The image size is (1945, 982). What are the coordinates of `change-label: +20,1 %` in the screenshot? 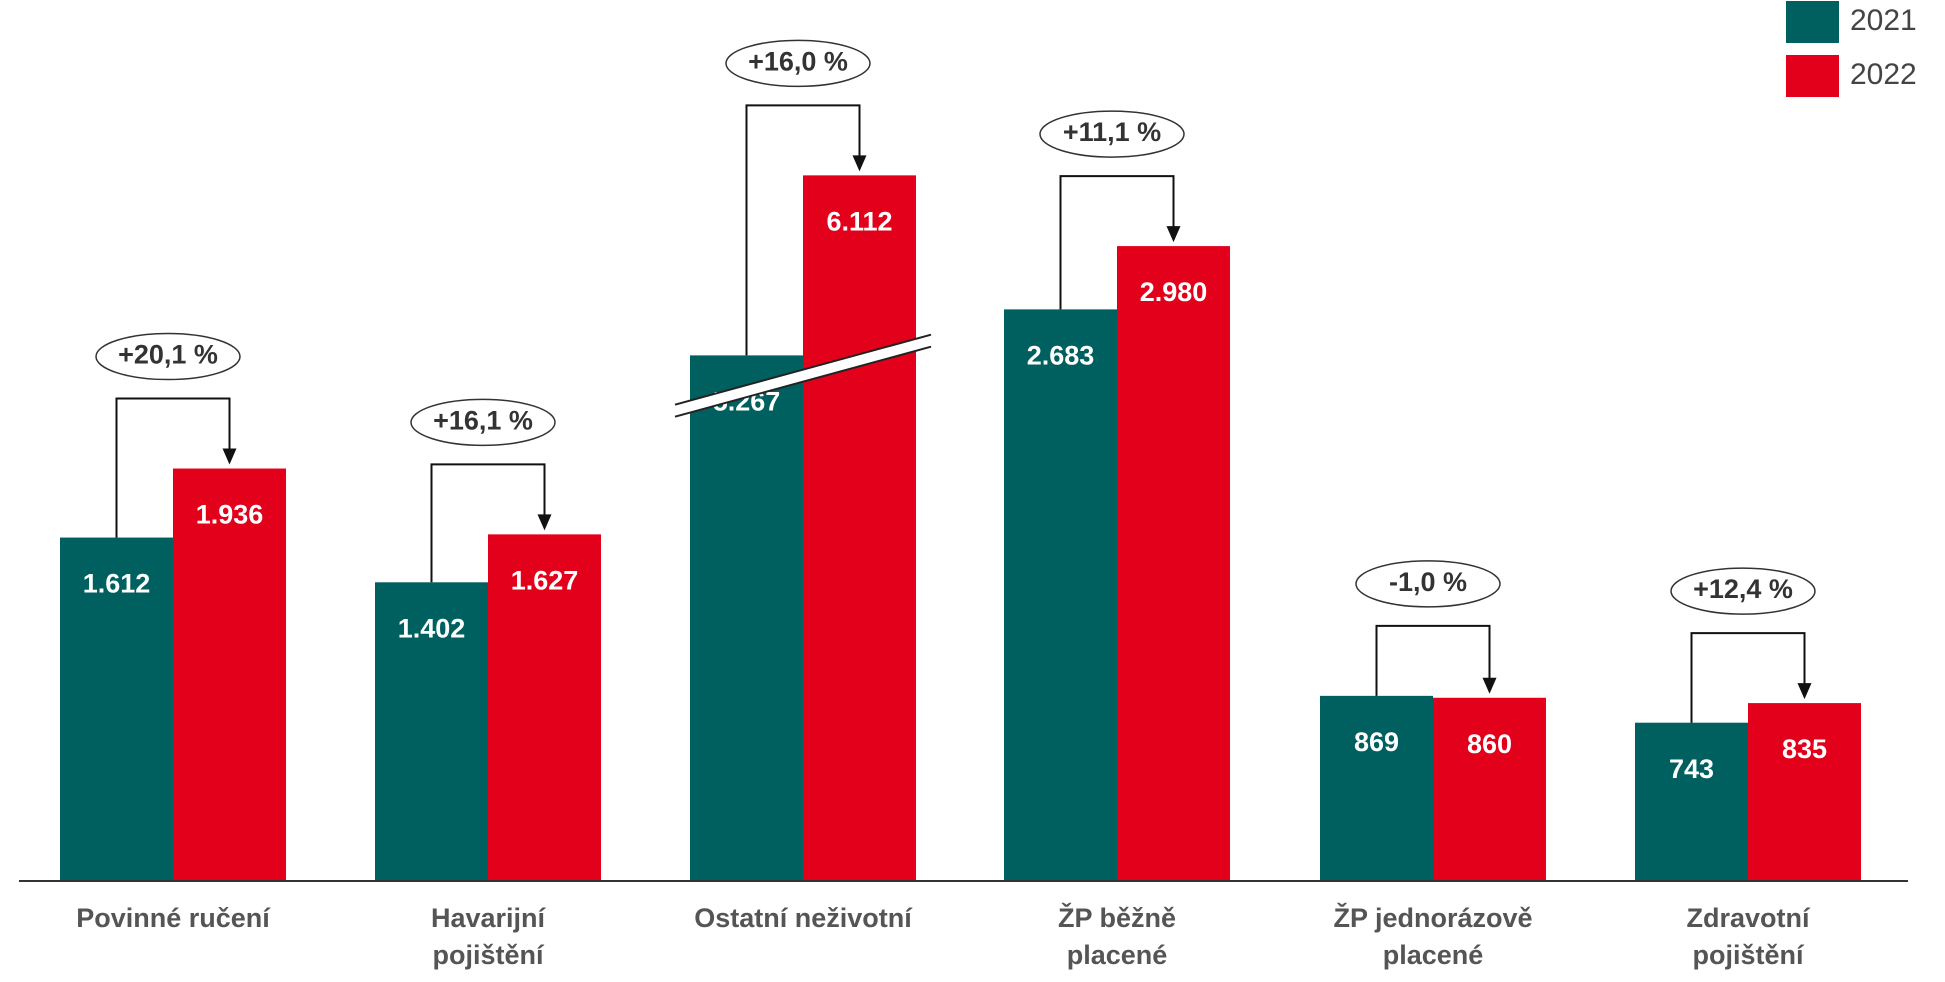 It's located at (168, 355).